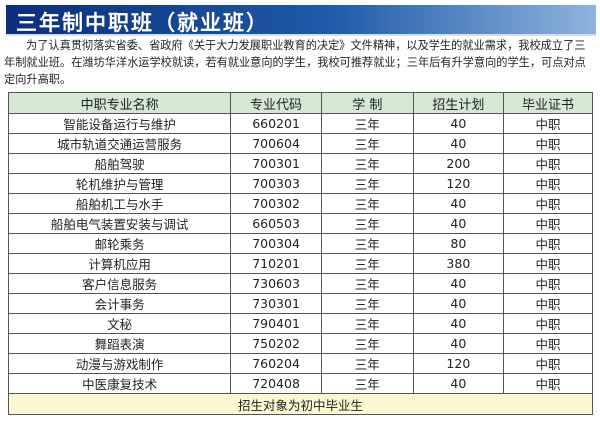 The height and width of the screenshot is (426, 600). I want to click on table-row: 中医康复技术 720408 三年 40 中职, so click(300, 383).